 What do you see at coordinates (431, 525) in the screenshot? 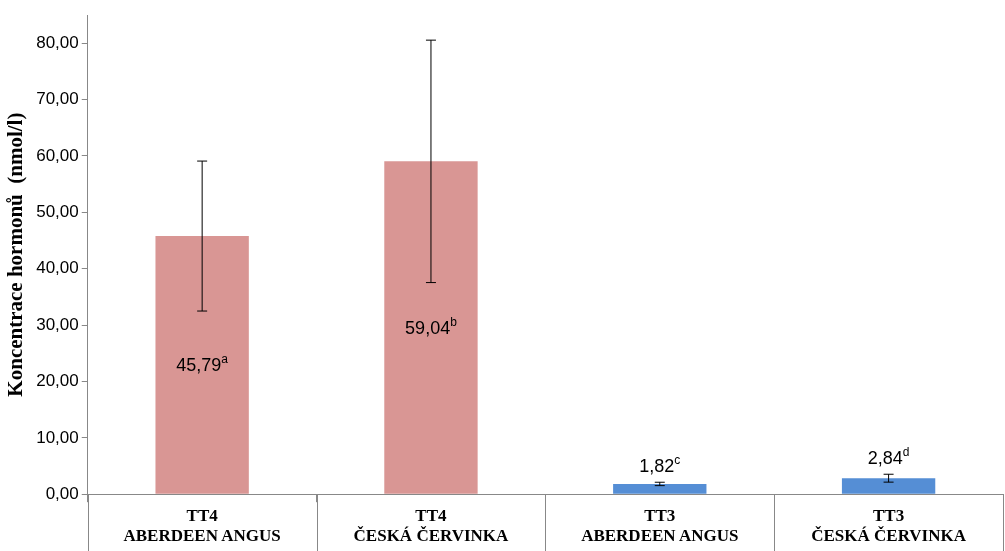
I see `x-tick-label: TT4 ČESKÁ ČERVINKA` at bounding box center [431, 525].